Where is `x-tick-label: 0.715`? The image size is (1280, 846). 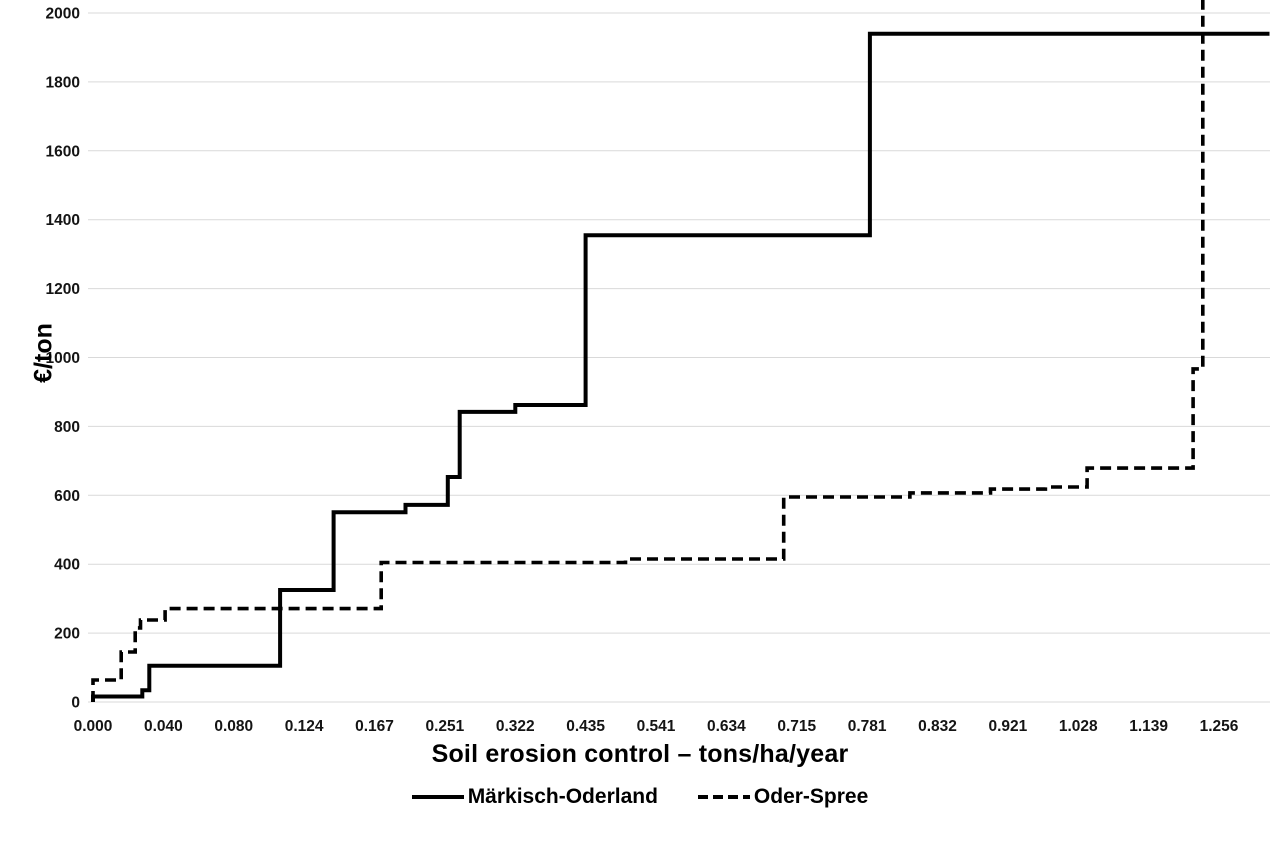
x-tick-label: 0.715 is located at coordinates (796, 726).